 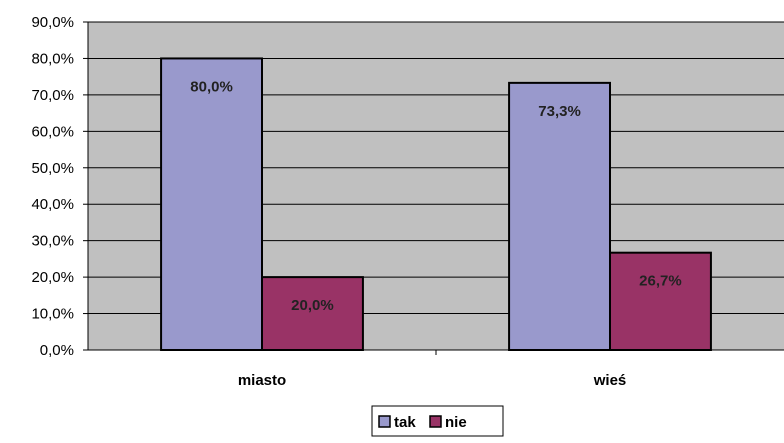 What do you see at coordinates (405, 422) in the screenshot?
I see `legend-label-tak: tak` at bounding box center [405, 422].